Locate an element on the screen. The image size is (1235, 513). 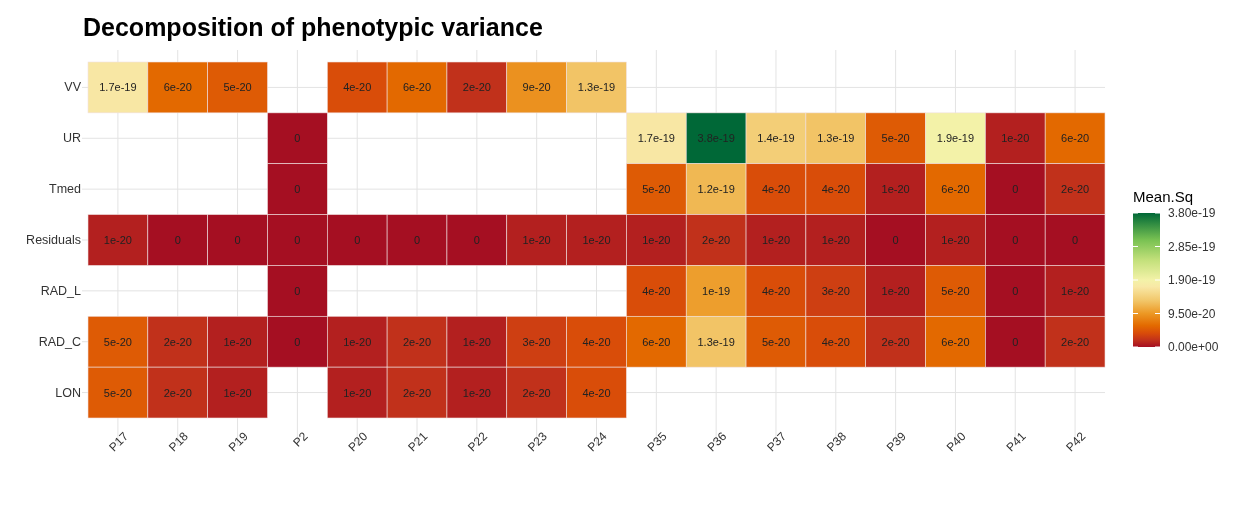
x-tick-label: P23 is located at coordinates (537, 442).